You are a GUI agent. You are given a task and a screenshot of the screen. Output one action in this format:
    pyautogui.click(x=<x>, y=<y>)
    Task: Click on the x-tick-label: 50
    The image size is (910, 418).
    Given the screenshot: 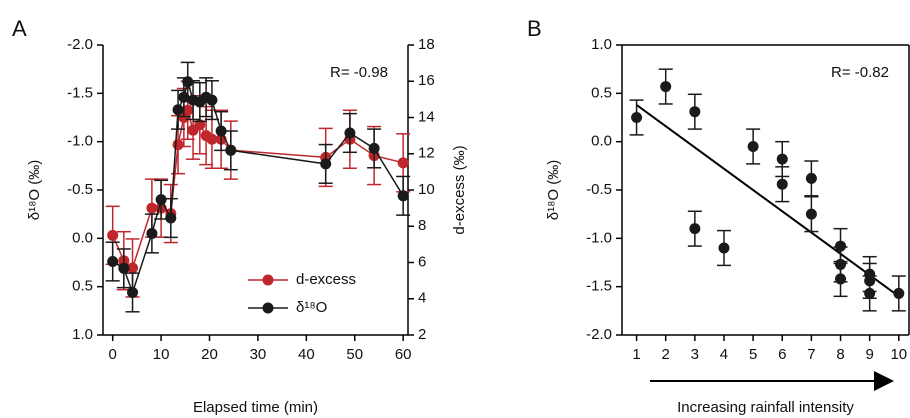 What is the action you would take?
    pyautogui.click(x=354, y=354)
    